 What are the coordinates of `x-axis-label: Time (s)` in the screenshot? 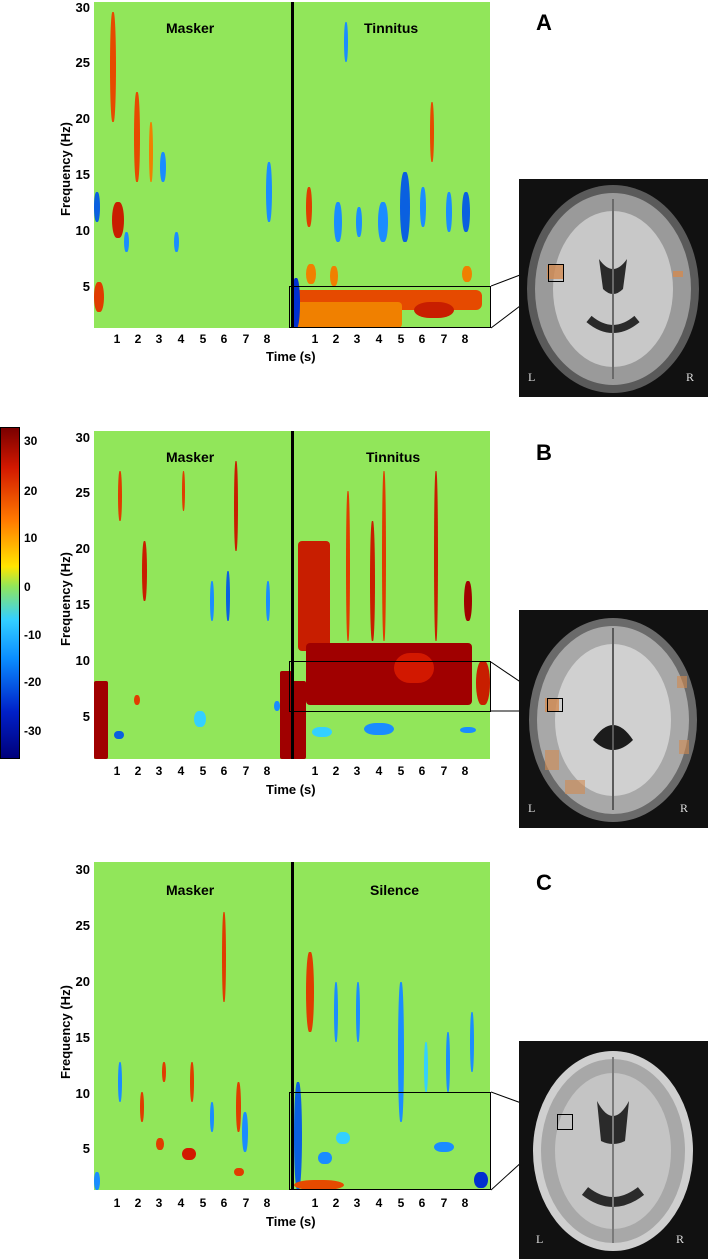 It's located at (291, 356).